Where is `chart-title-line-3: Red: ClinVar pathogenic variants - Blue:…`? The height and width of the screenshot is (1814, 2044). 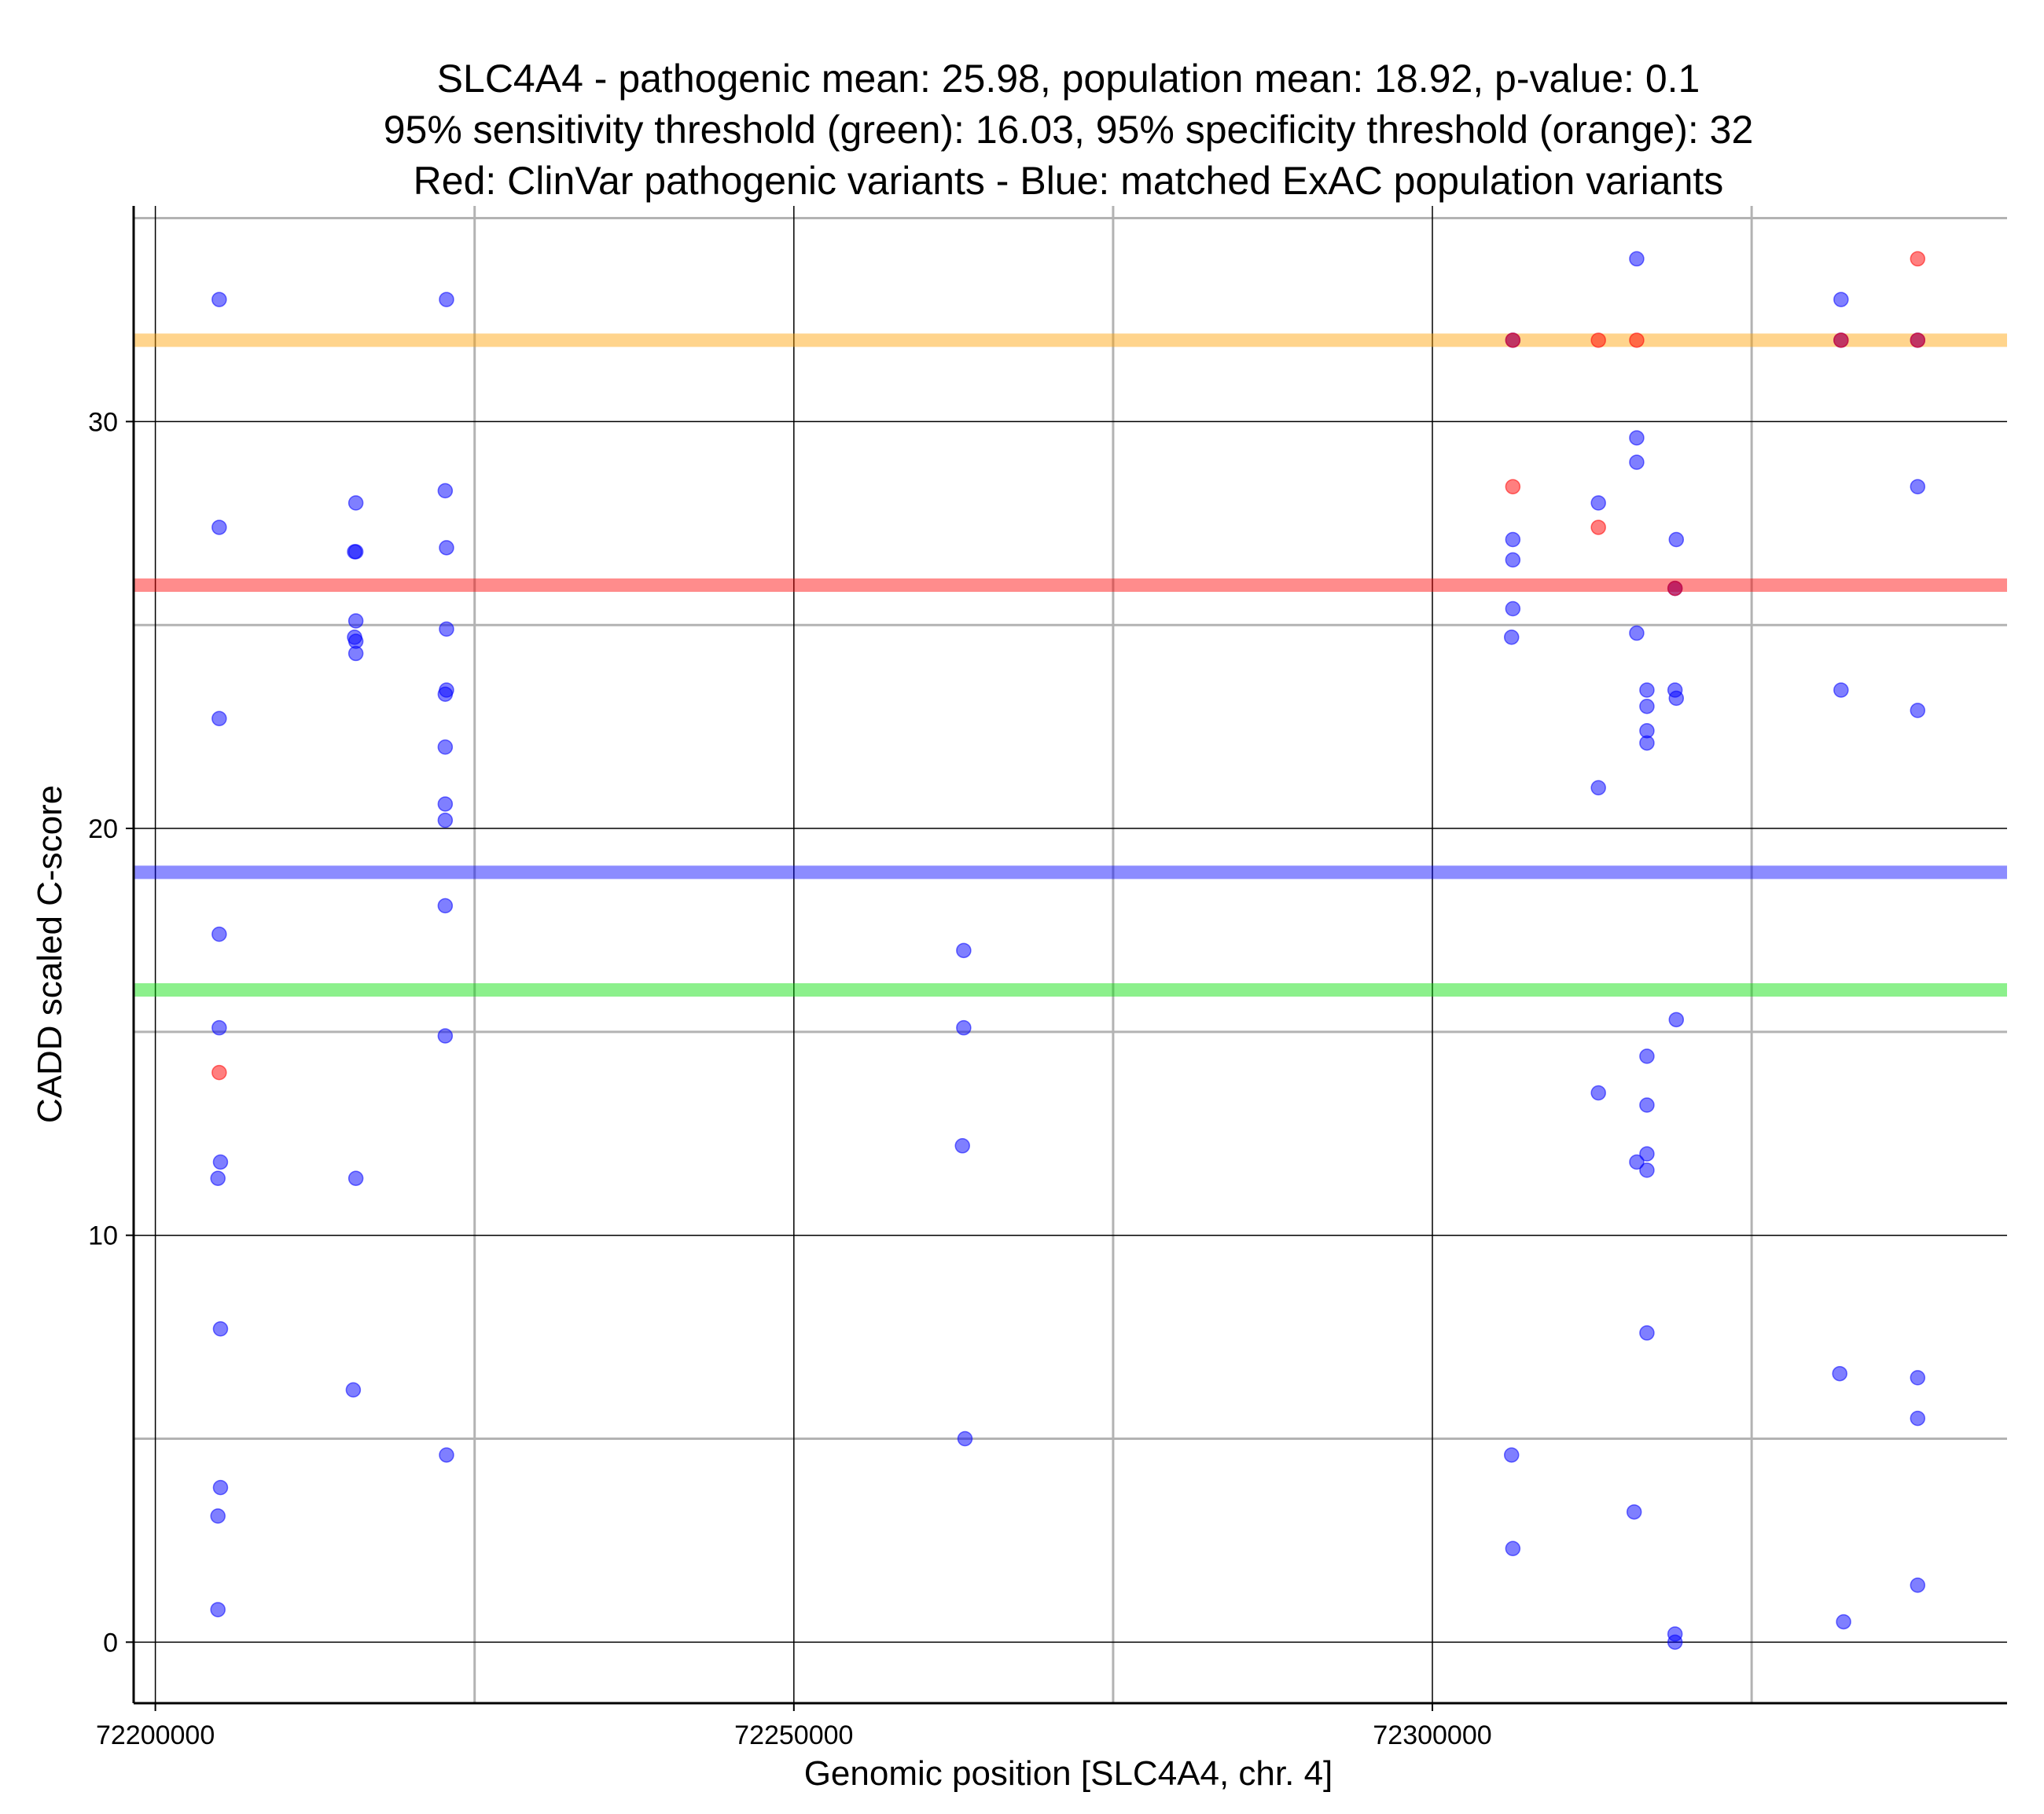 chart-title-line-3: Red: ClinVar pathogenic variants - Blue:… is located at coordinates (1069, 181).